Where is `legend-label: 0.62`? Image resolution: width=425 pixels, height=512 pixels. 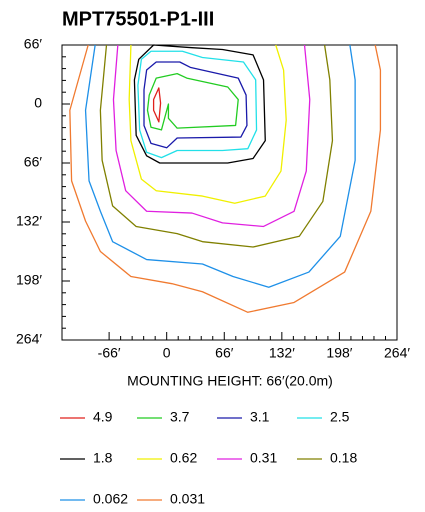
legend-label: 0.62 is located at coordinates (183, 458).